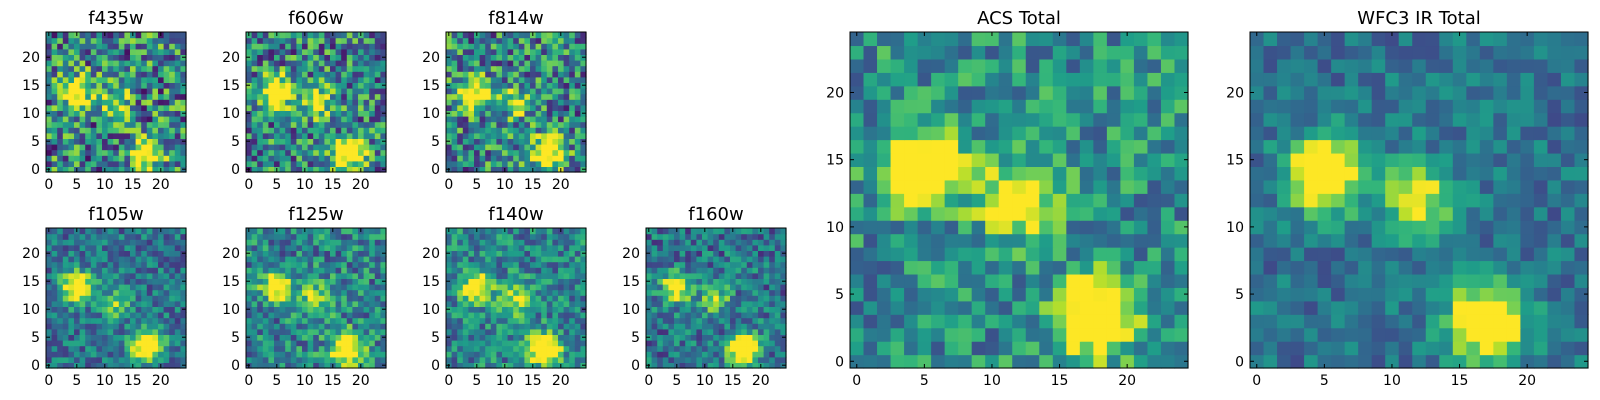  Describe the element at coordinates (333, 185) in the screenshot. I see `x-tick-label: 15` at that location.